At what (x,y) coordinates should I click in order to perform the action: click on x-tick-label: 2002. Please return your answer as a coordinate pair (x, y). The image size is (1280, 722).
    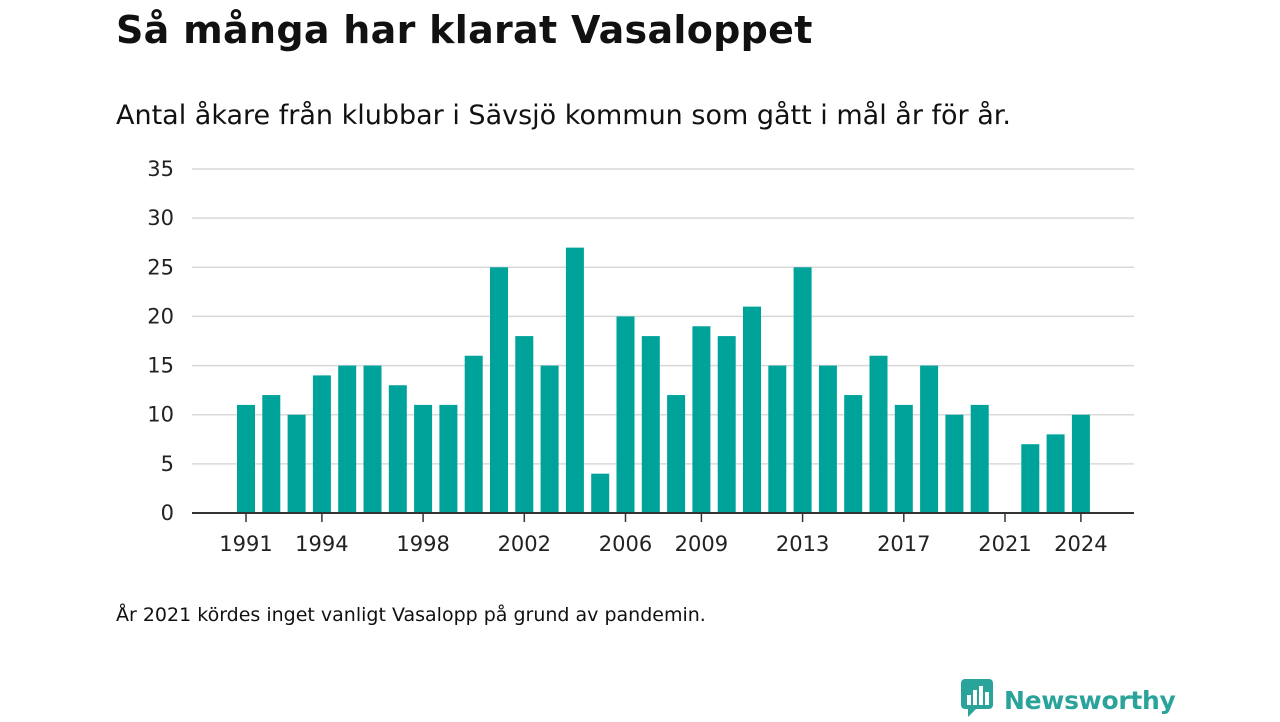
    Looking at the image, I should click on (524, 544).